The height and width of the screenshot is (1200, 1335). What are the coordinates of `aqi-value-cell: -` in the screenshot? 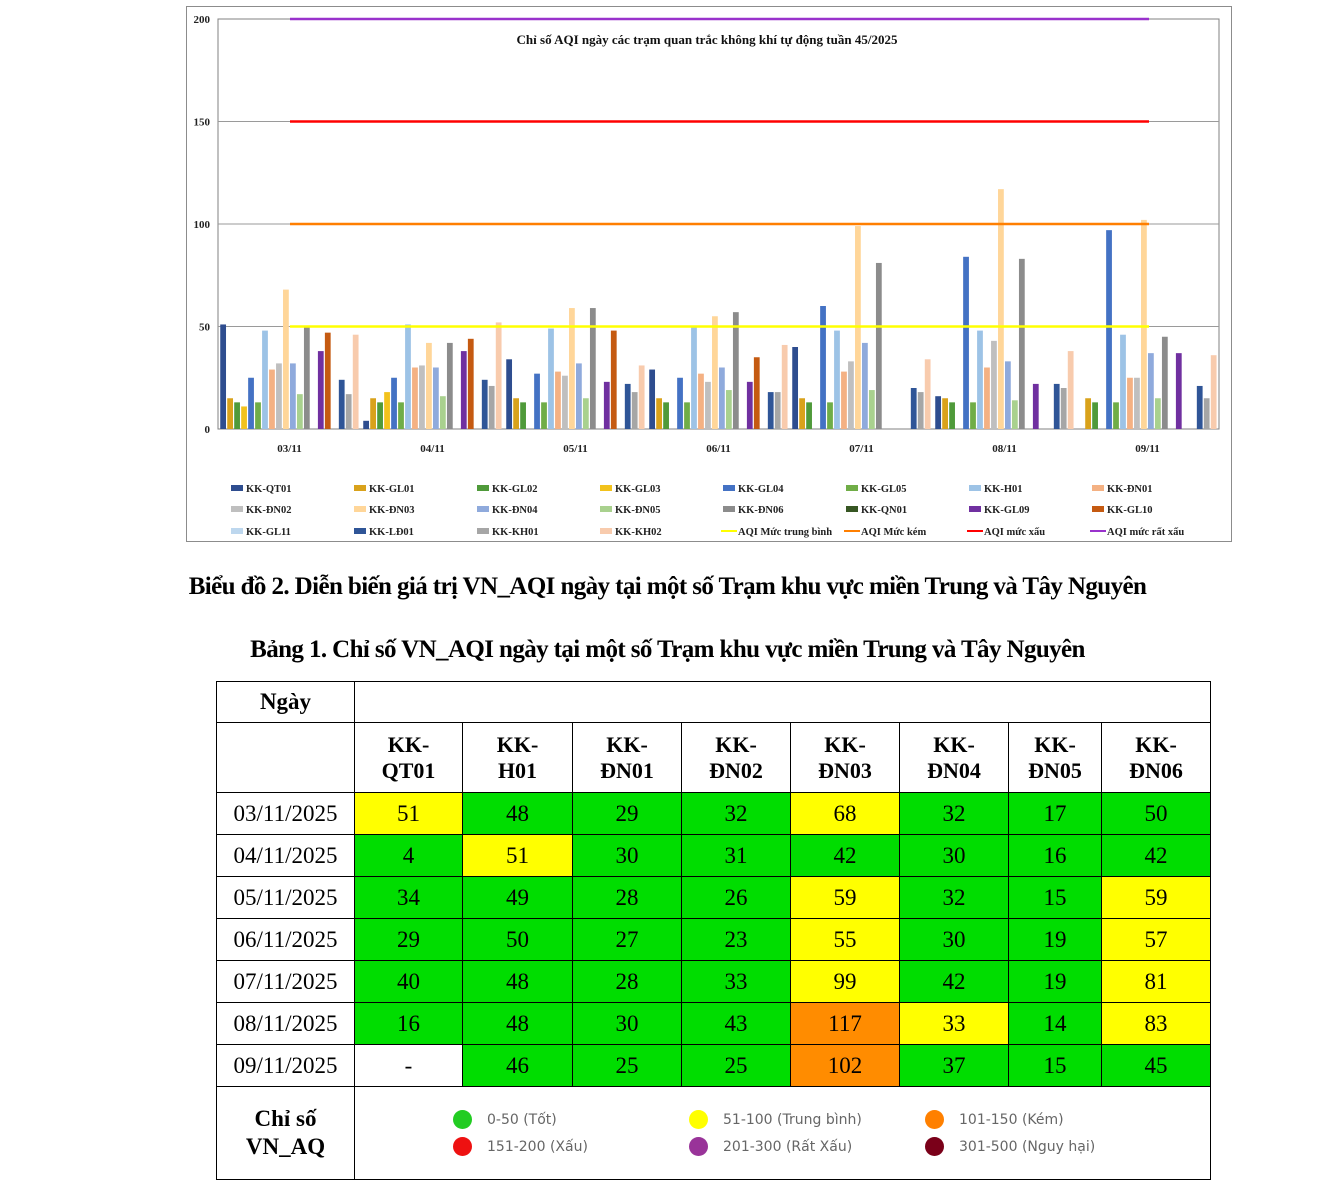 It's located at (408, 1065).